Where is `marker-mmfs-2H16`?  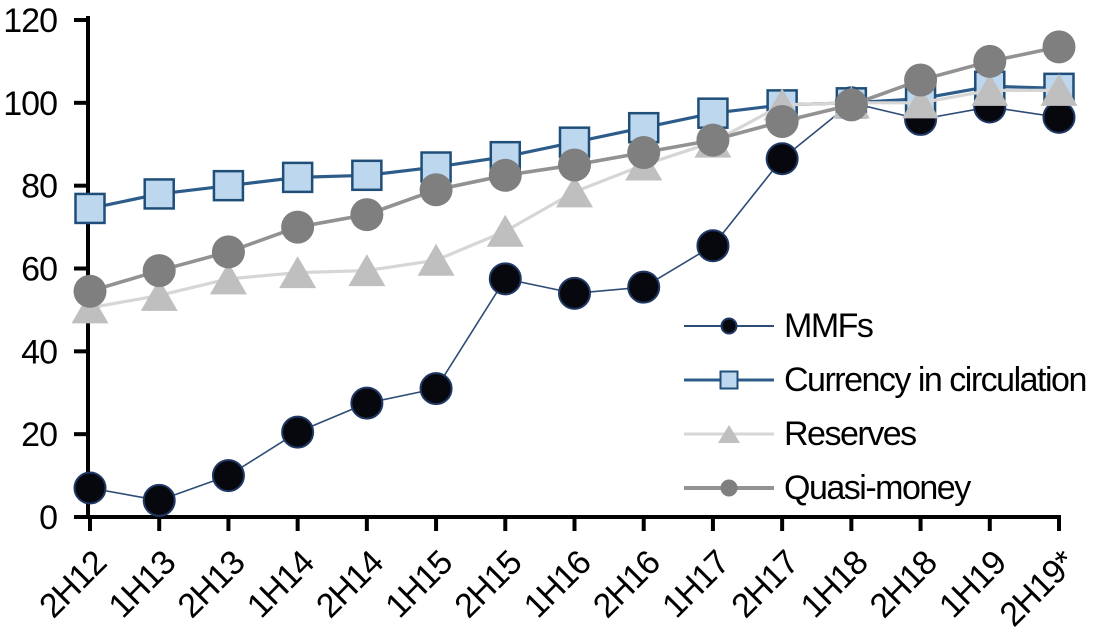
marker-mmfs-2H16 is located at coordinates (644, 287).